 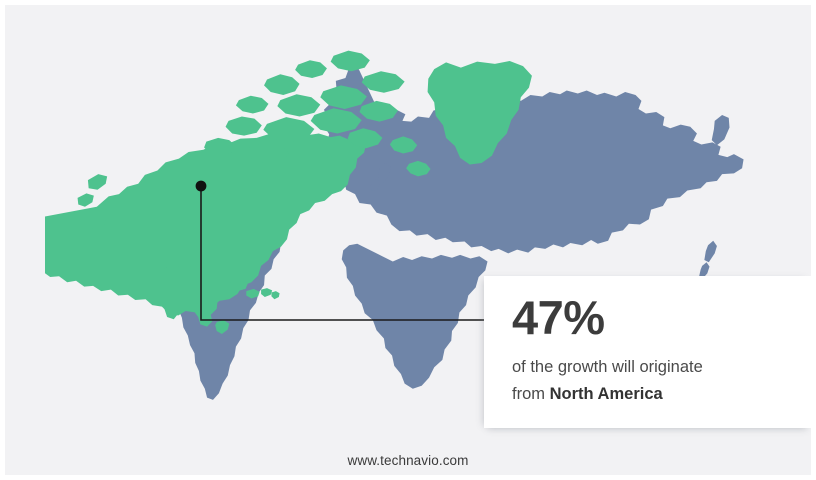 I want to click on callout-line2-prefix: from, so click(x=531, y=393).